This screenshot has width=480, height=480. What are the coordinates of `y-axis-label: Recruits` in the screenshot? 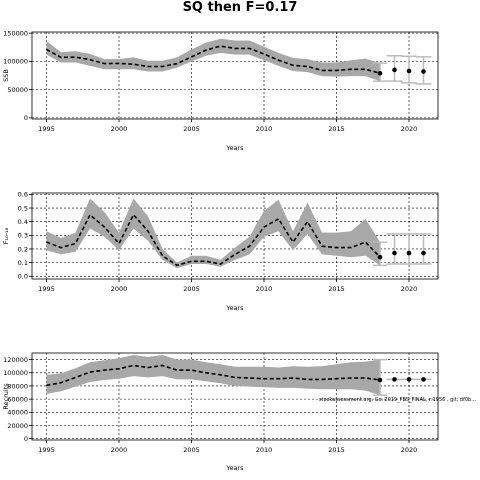 It's located at (6, 396).